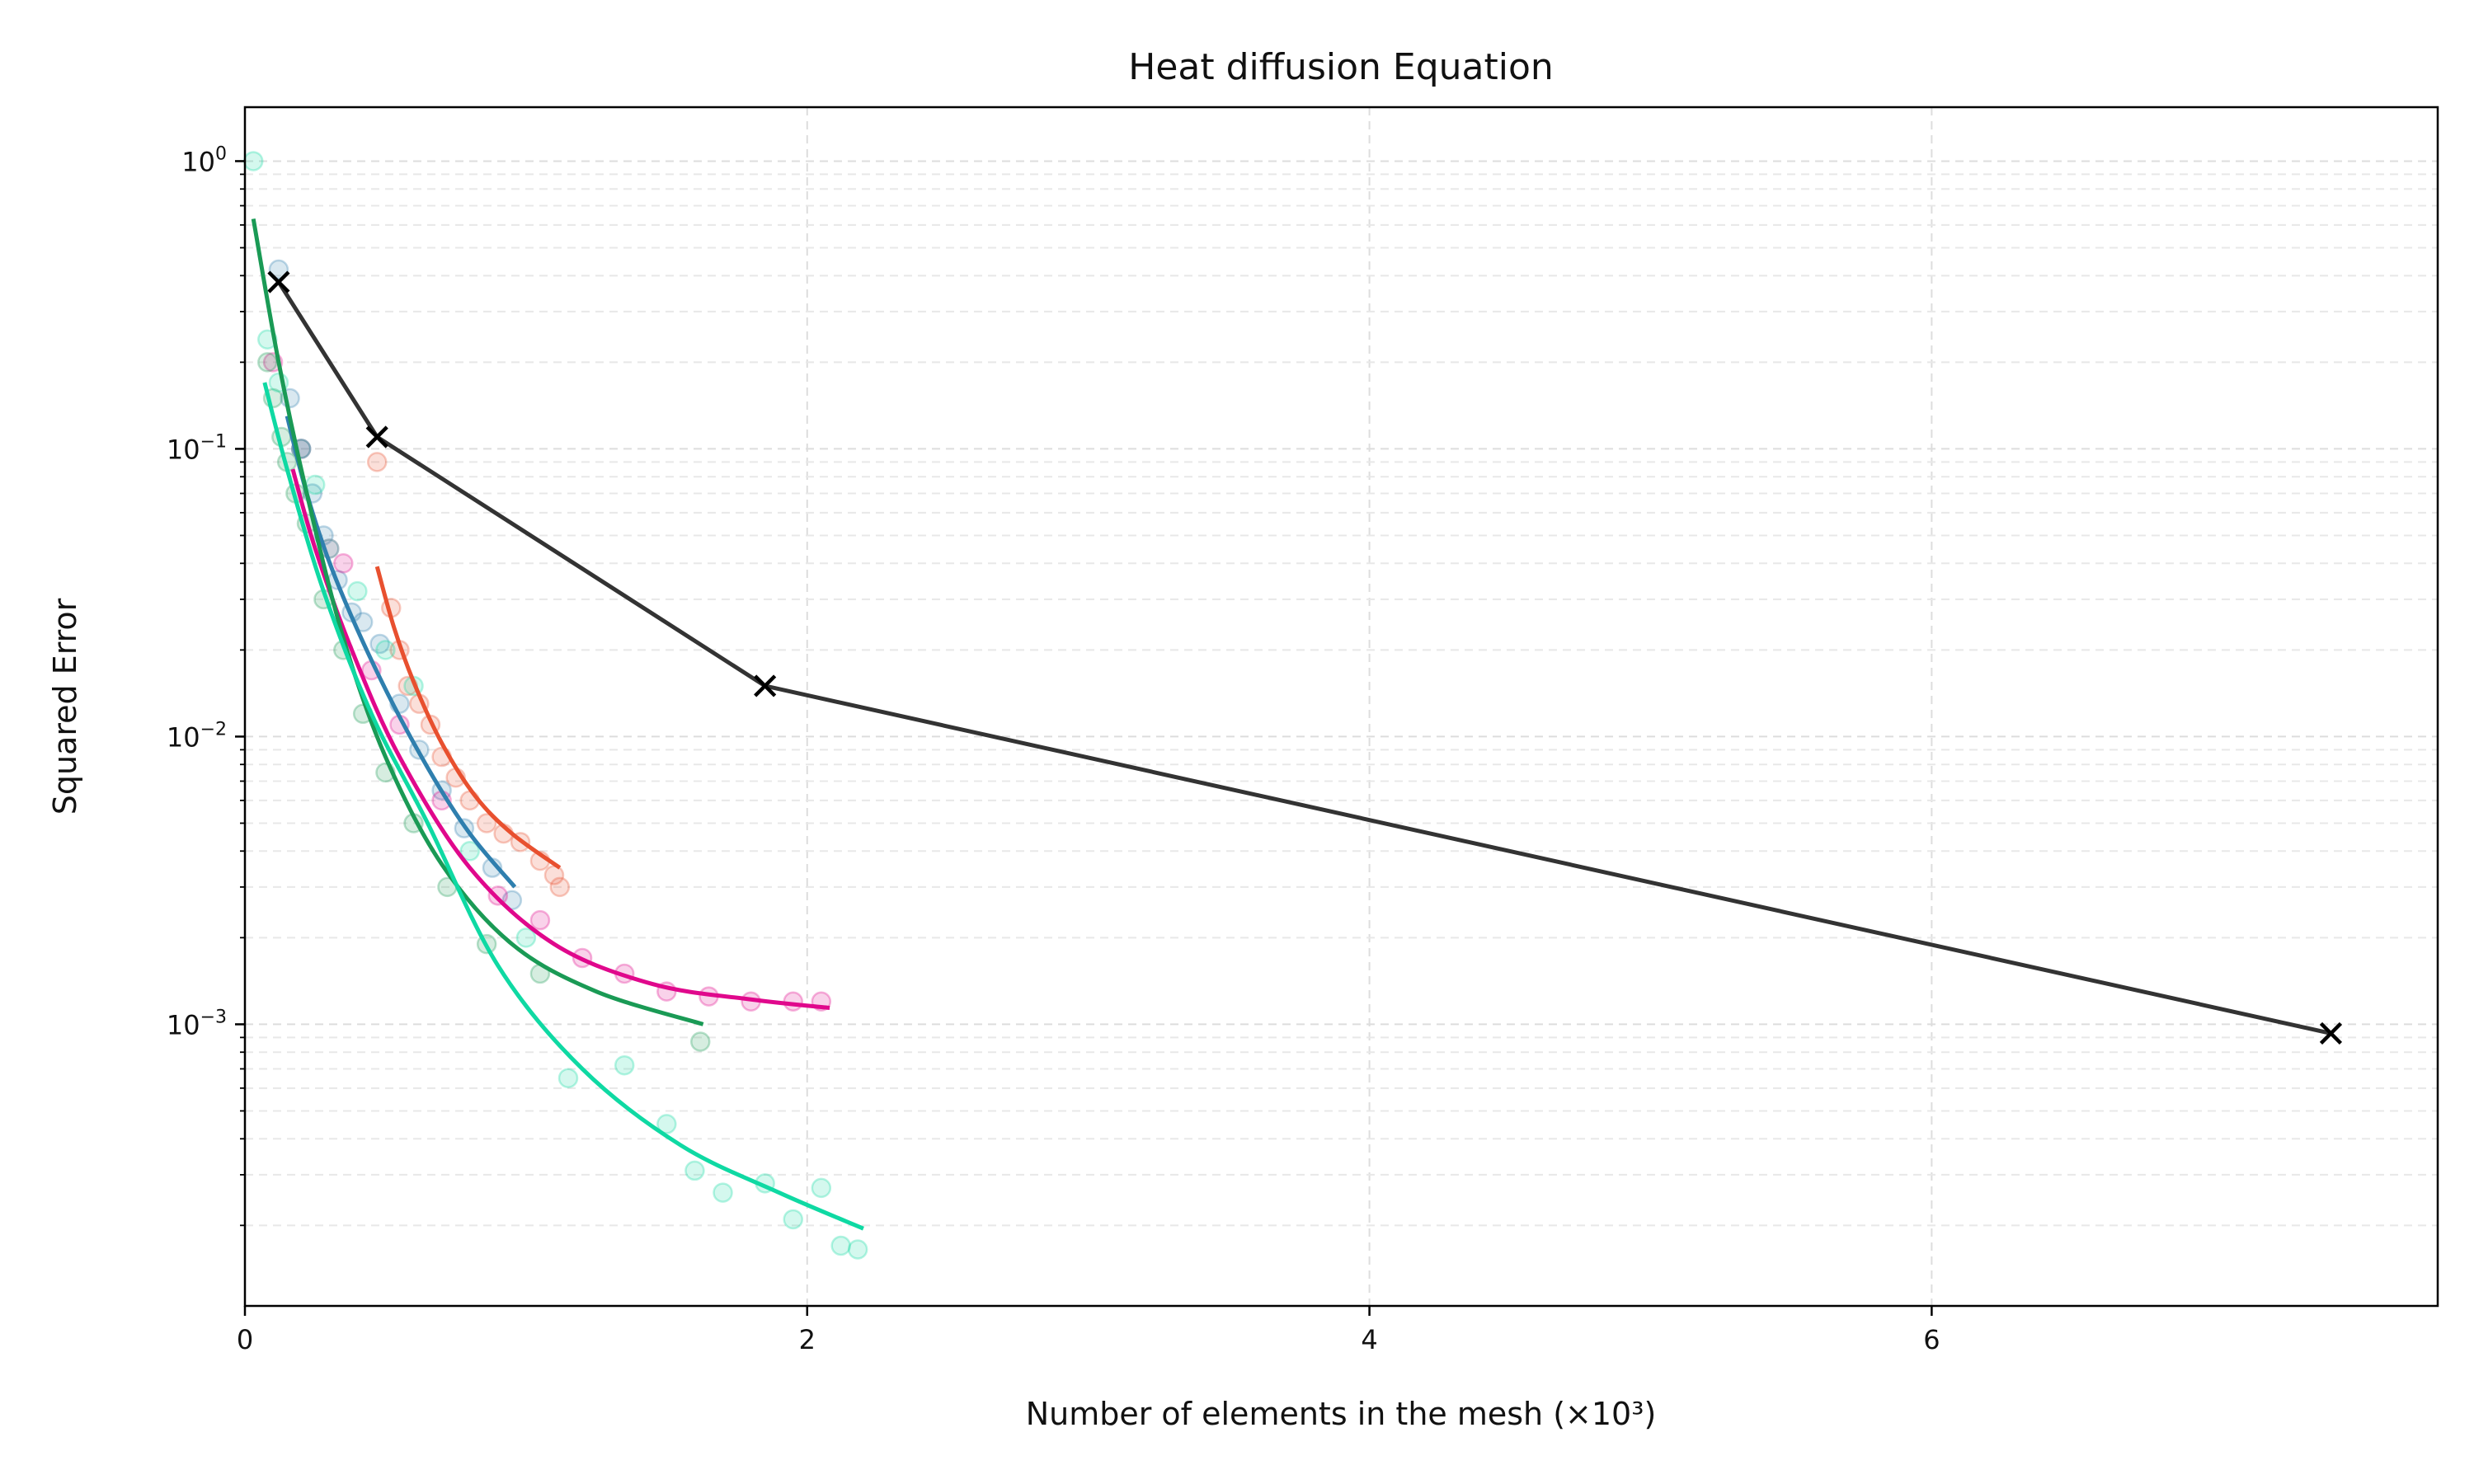 The image size is (2474, 1484). Describe the element at coordinates (245, 1339) in the screenshot. I see `x-tick-label: 0` at that location.